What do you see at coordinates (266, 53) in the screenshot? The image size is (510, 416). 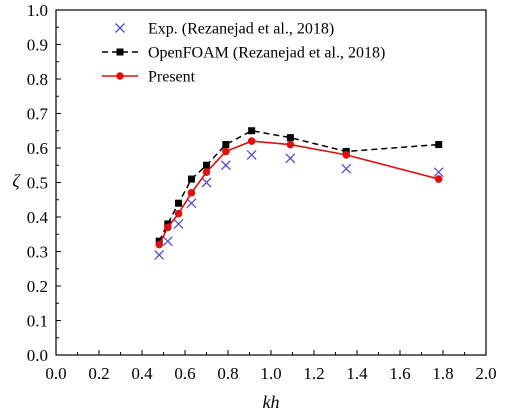 I see `legend-label: OpenFOAM (Rezanejad et al., 2018)` at bounding box center [266, 53].